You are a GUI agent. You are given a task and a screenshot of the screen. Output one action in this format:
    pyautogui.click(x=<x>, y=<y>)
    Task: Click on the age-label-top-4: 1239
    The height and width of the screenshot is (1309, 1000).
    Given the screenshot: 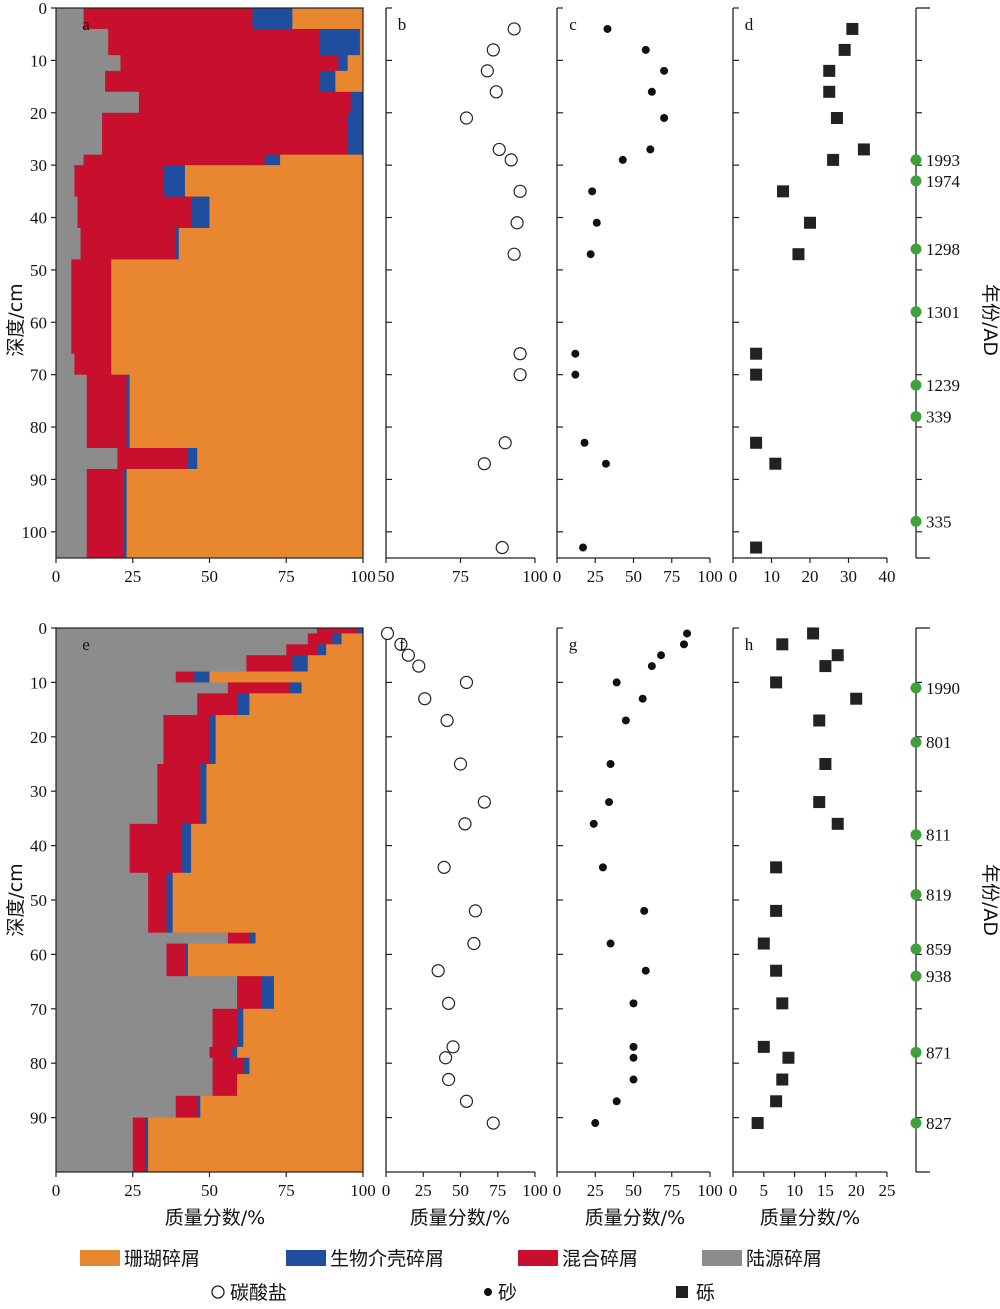 What is the action you would take?
    pyautogui.click(x=943, y=385)
    